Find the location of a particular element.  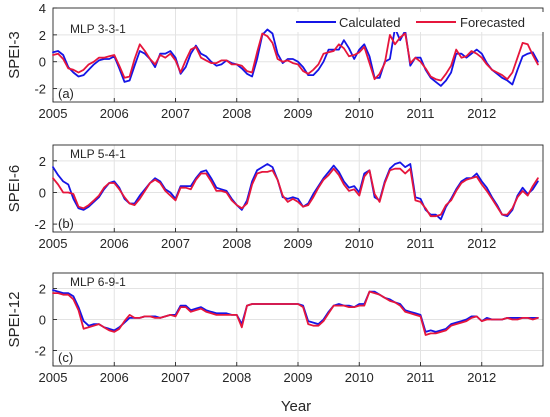

x-tick-label-b-6: 2011 is located at coordinates (421, 243).